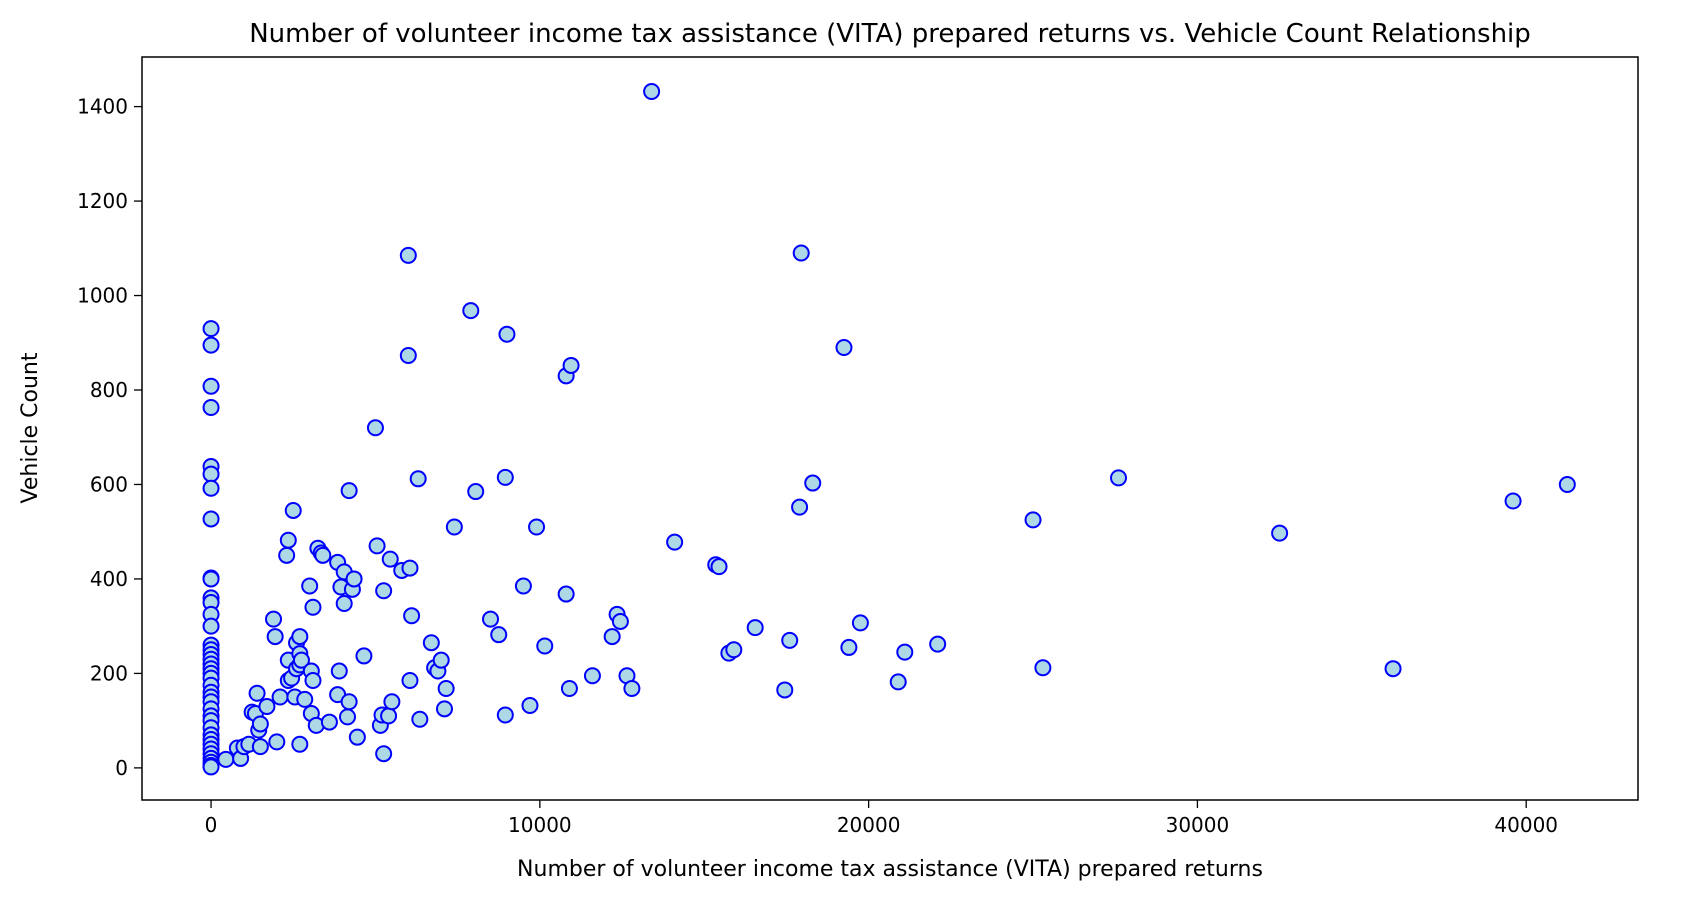  I want to click on y-tick-label: 800, so click(109, 390).